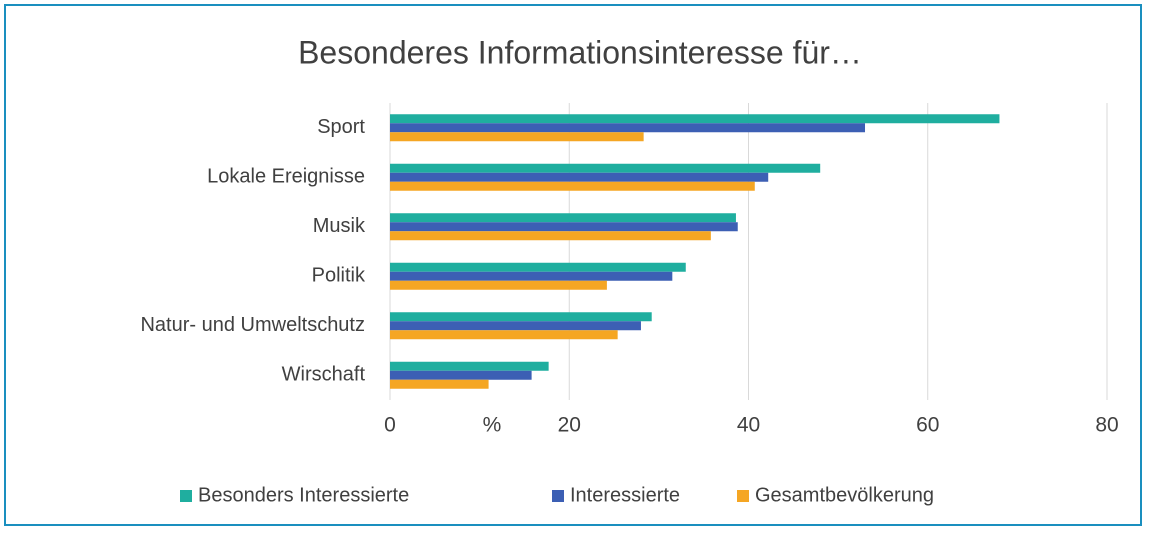 This screenshot has width=1150, height=537. What do you see at coordinates (1106, 425) in the screenshot?
I see `x-tick-label: 80` at bounding box center [1106, 425].